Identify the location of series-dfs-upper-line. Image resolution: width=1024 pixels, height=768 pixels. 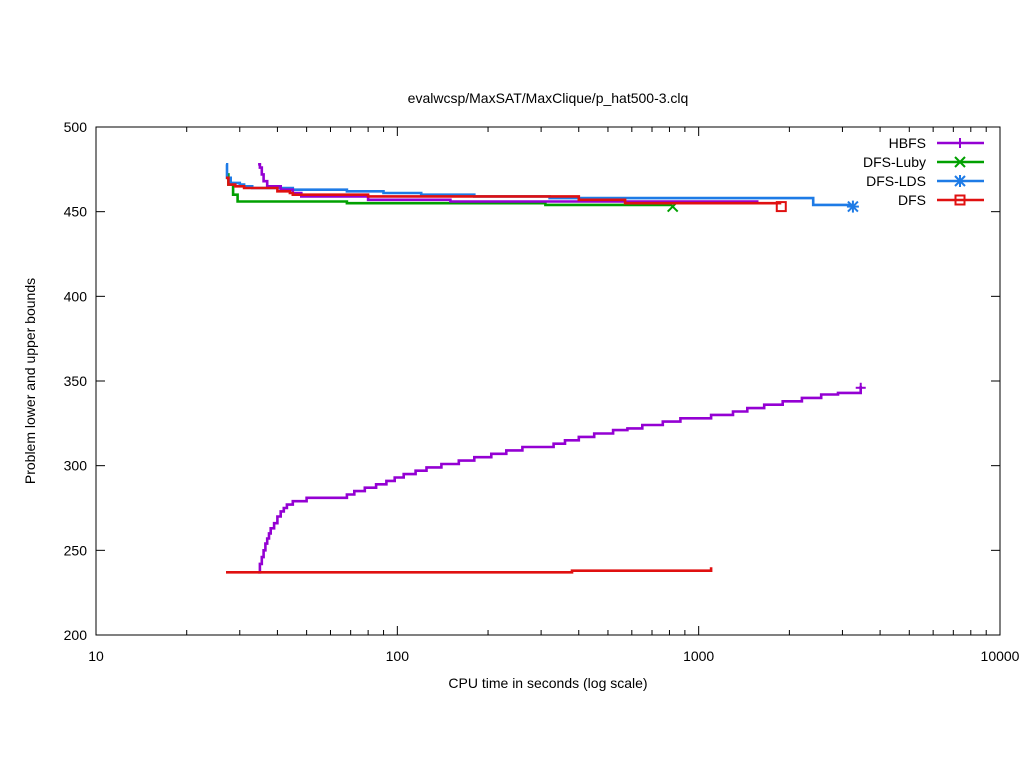
(504, 190).